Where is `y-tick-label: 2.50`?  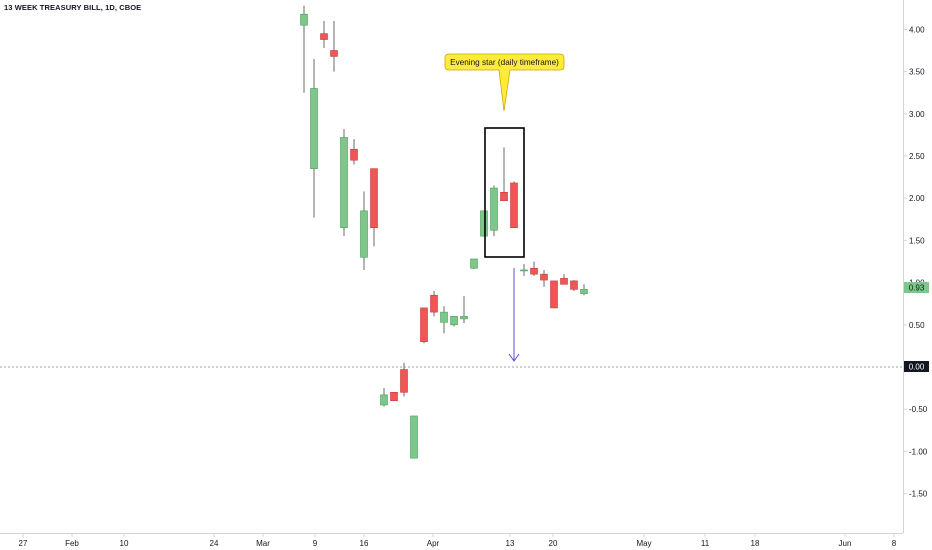 y-tick-label: 2.50 is located at coordinates (917, 156).